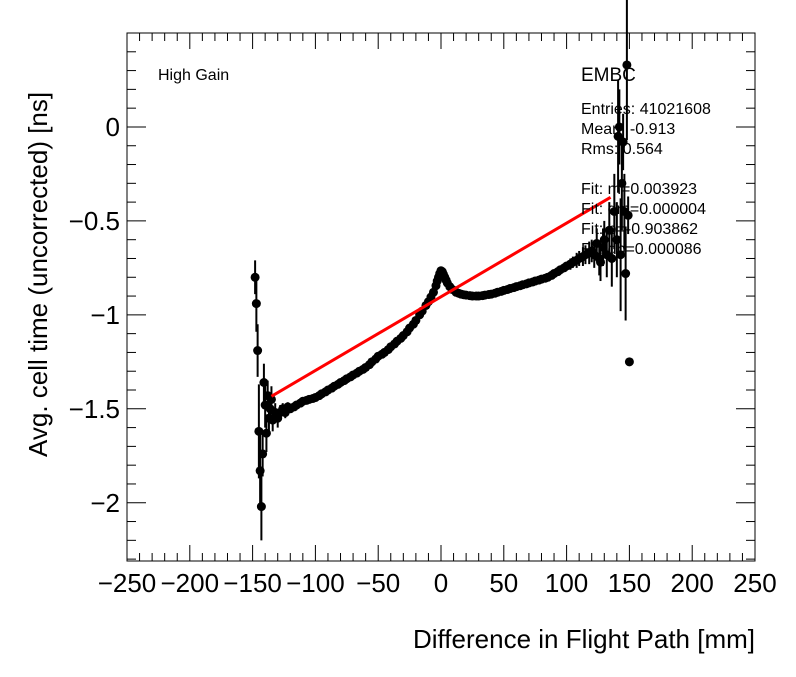  I want to click on stats-line: Rms: 0.564, so click(622, 149).